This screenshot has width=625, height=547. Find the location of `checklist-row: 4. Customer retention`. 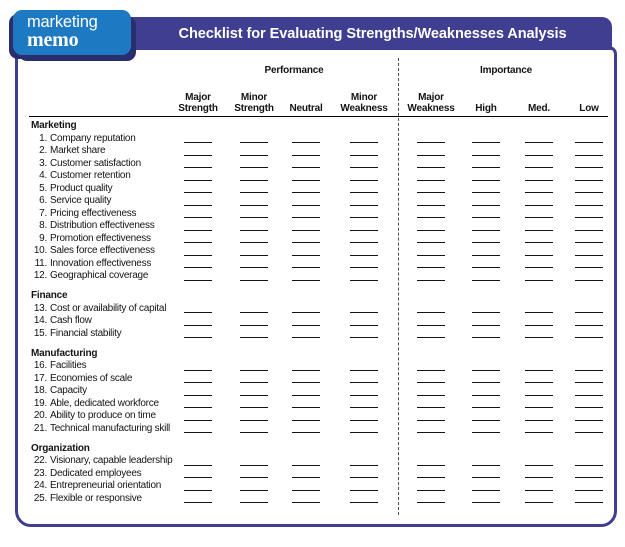

checklist-row: 4. Customer retention is located at coordinates (318, 176).